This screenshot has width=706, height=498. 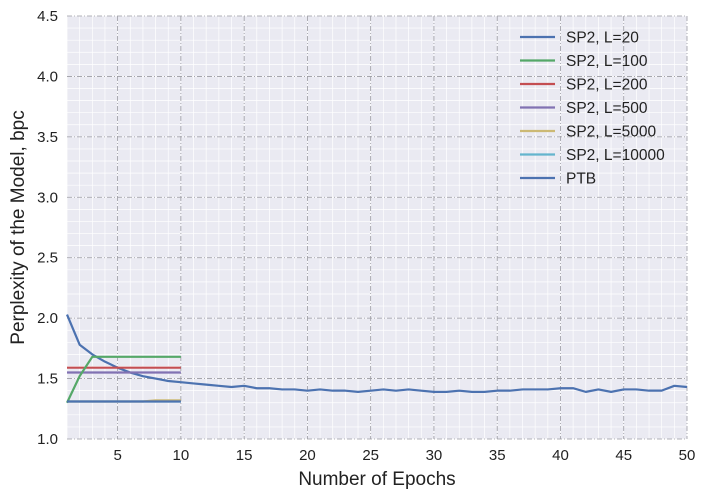 I want to click on y-tick-label: 2.0, so click(x=47, y=318).